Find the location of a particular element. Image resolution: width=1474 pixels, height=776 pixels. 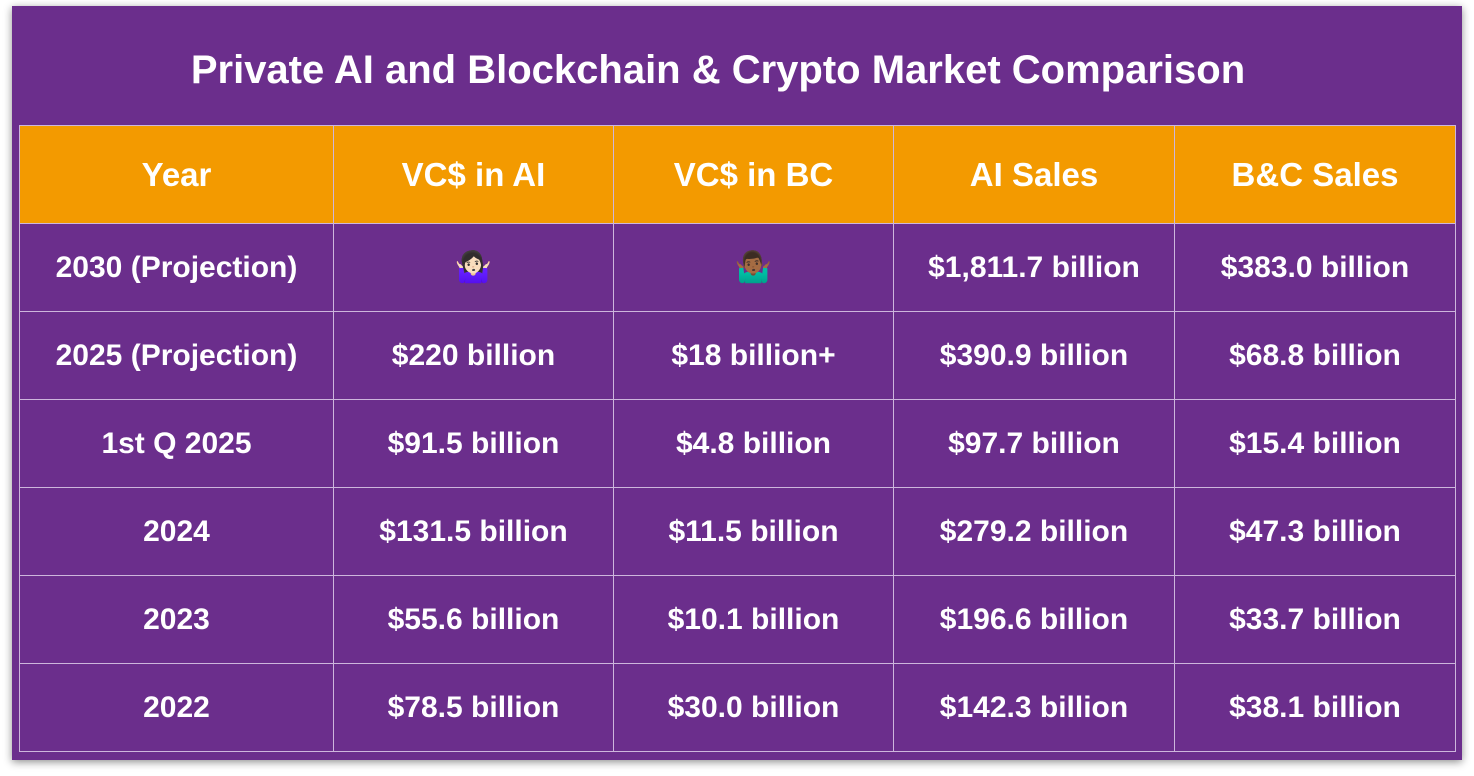

table-cell: $18 billion+ is located at coordinates (753, 355).